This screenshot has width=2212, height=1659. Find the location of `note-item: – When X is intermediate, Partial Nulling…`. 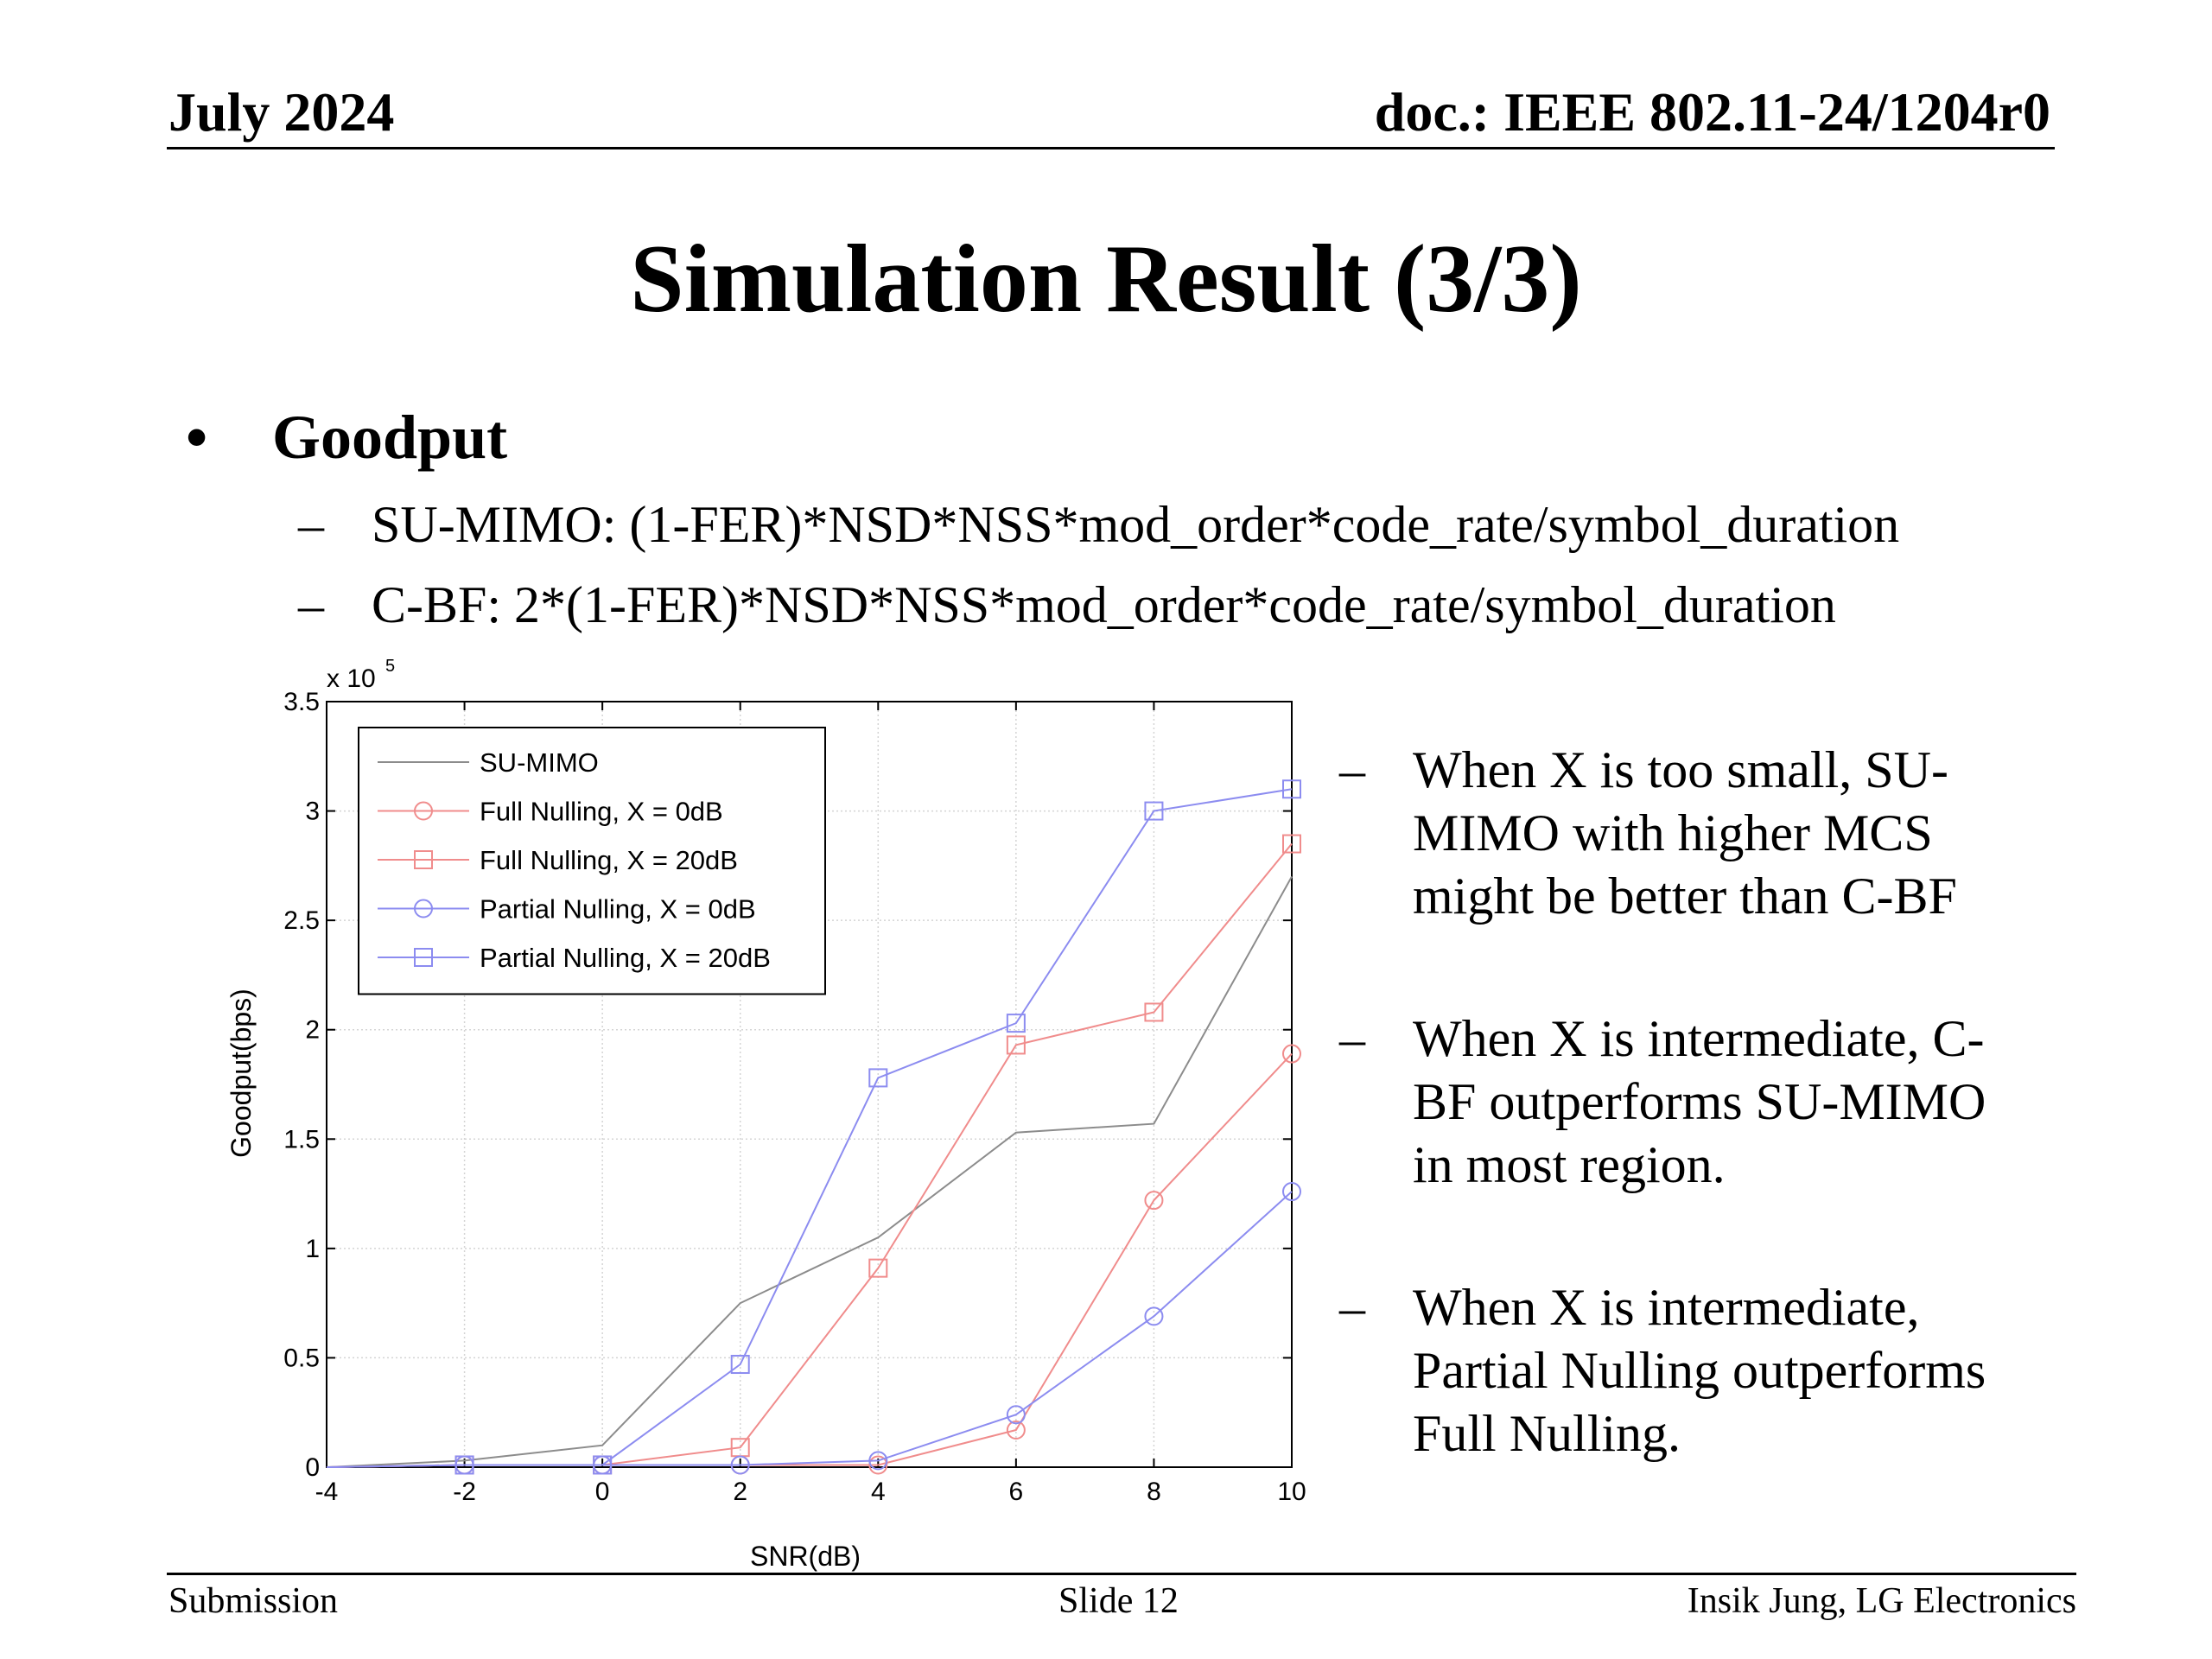

note-item: – When X is intermediate, Partial Nulling… is located at coordinates (1728, 1370).